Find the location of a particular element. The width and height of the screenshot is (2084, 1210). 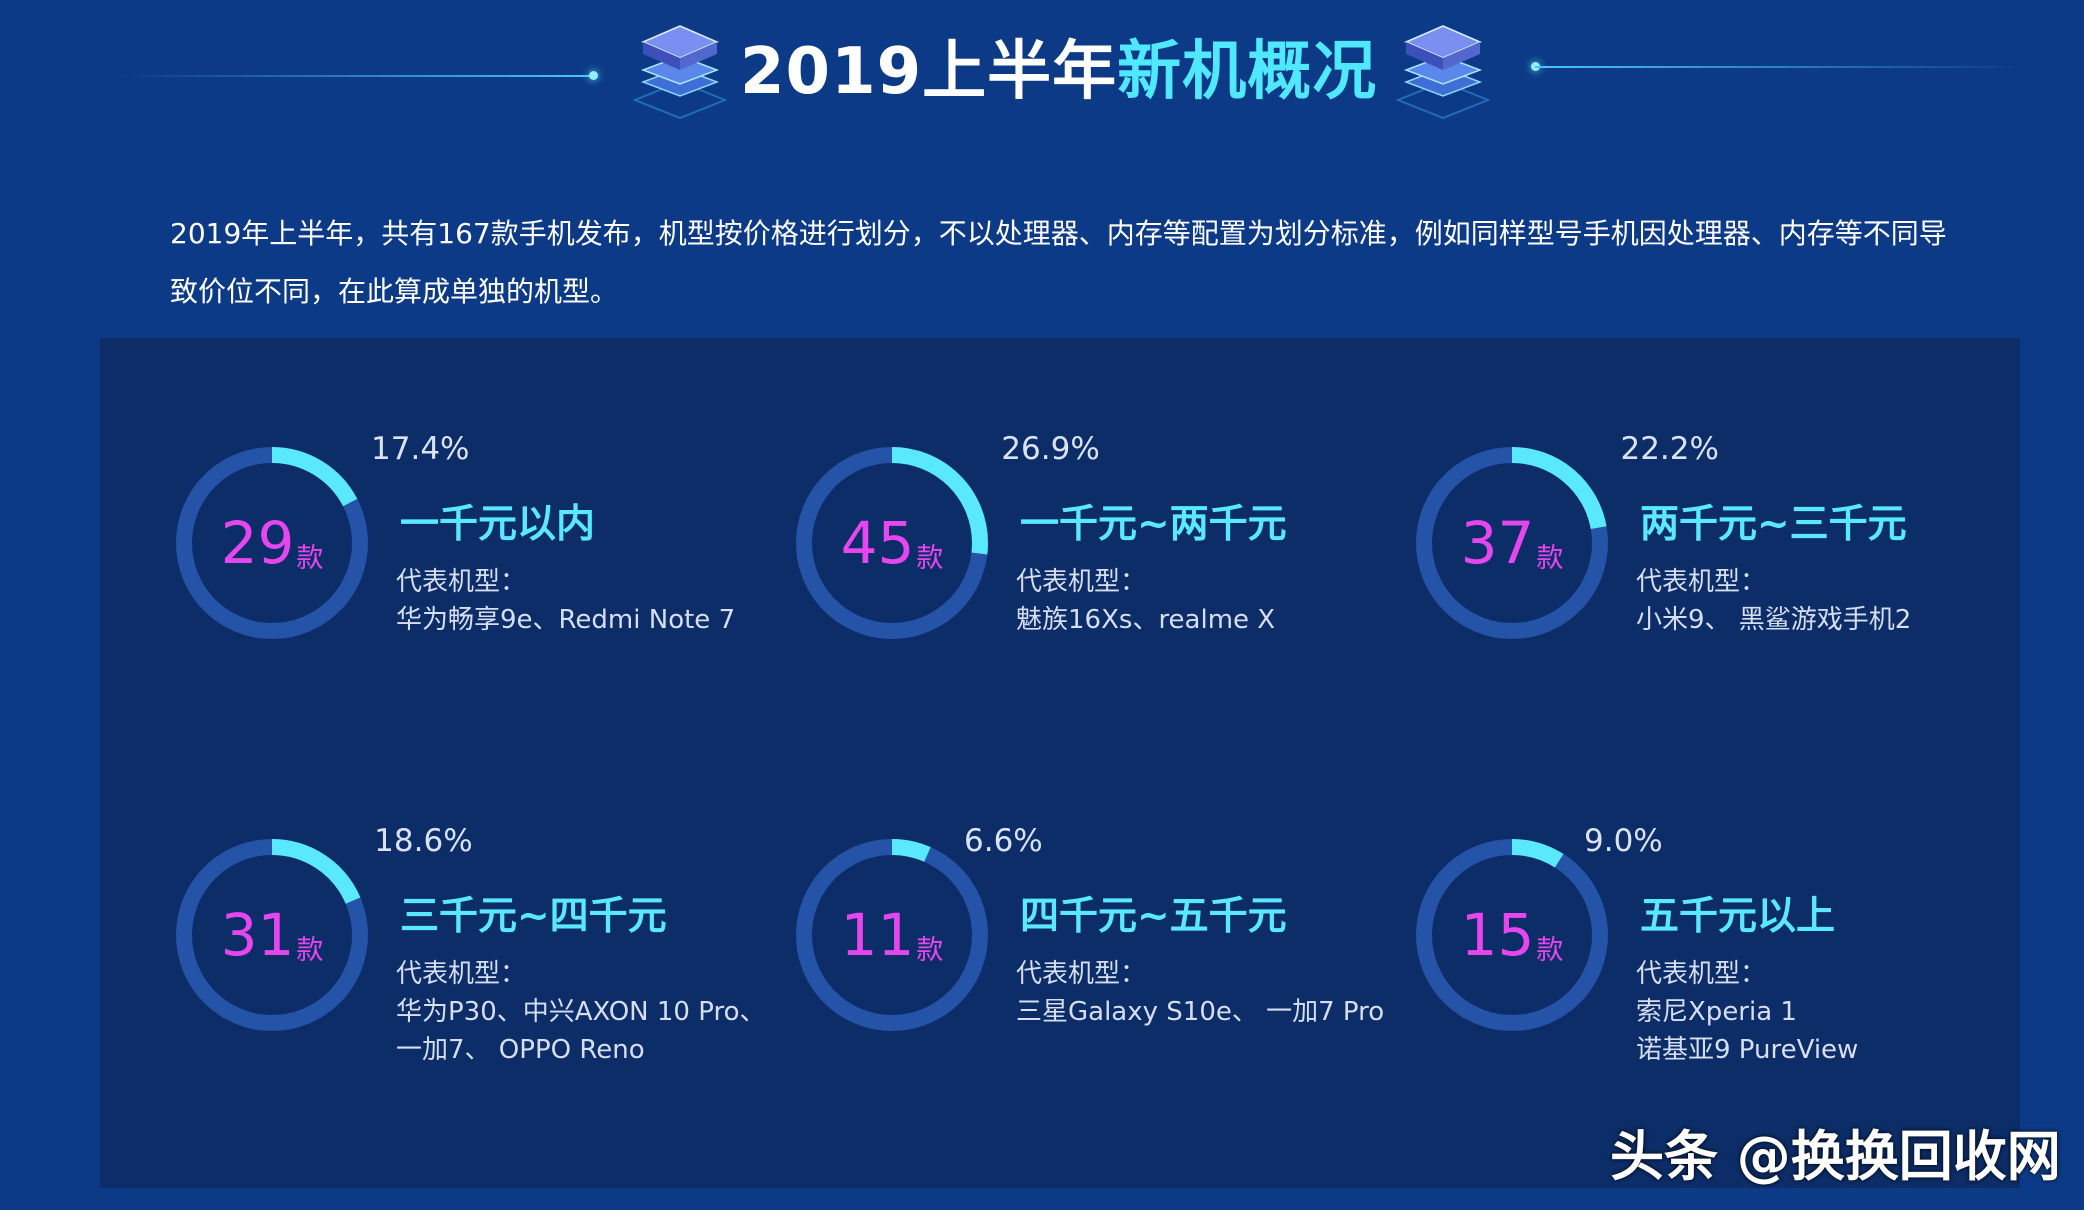

model-count: 11 款 is located at coordinates (892, 935).